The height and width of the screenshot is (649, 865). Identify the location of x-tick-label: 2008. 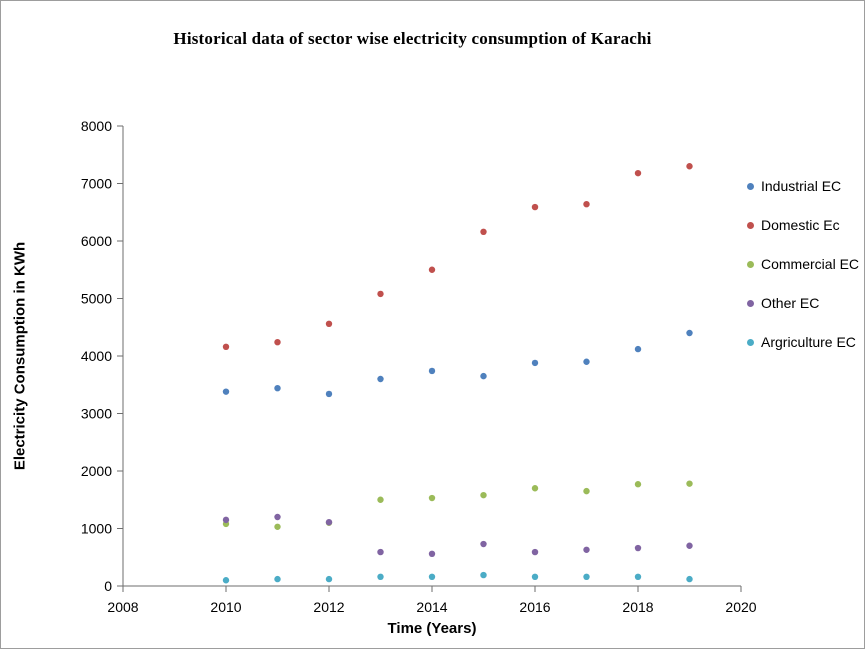
(122, 607).